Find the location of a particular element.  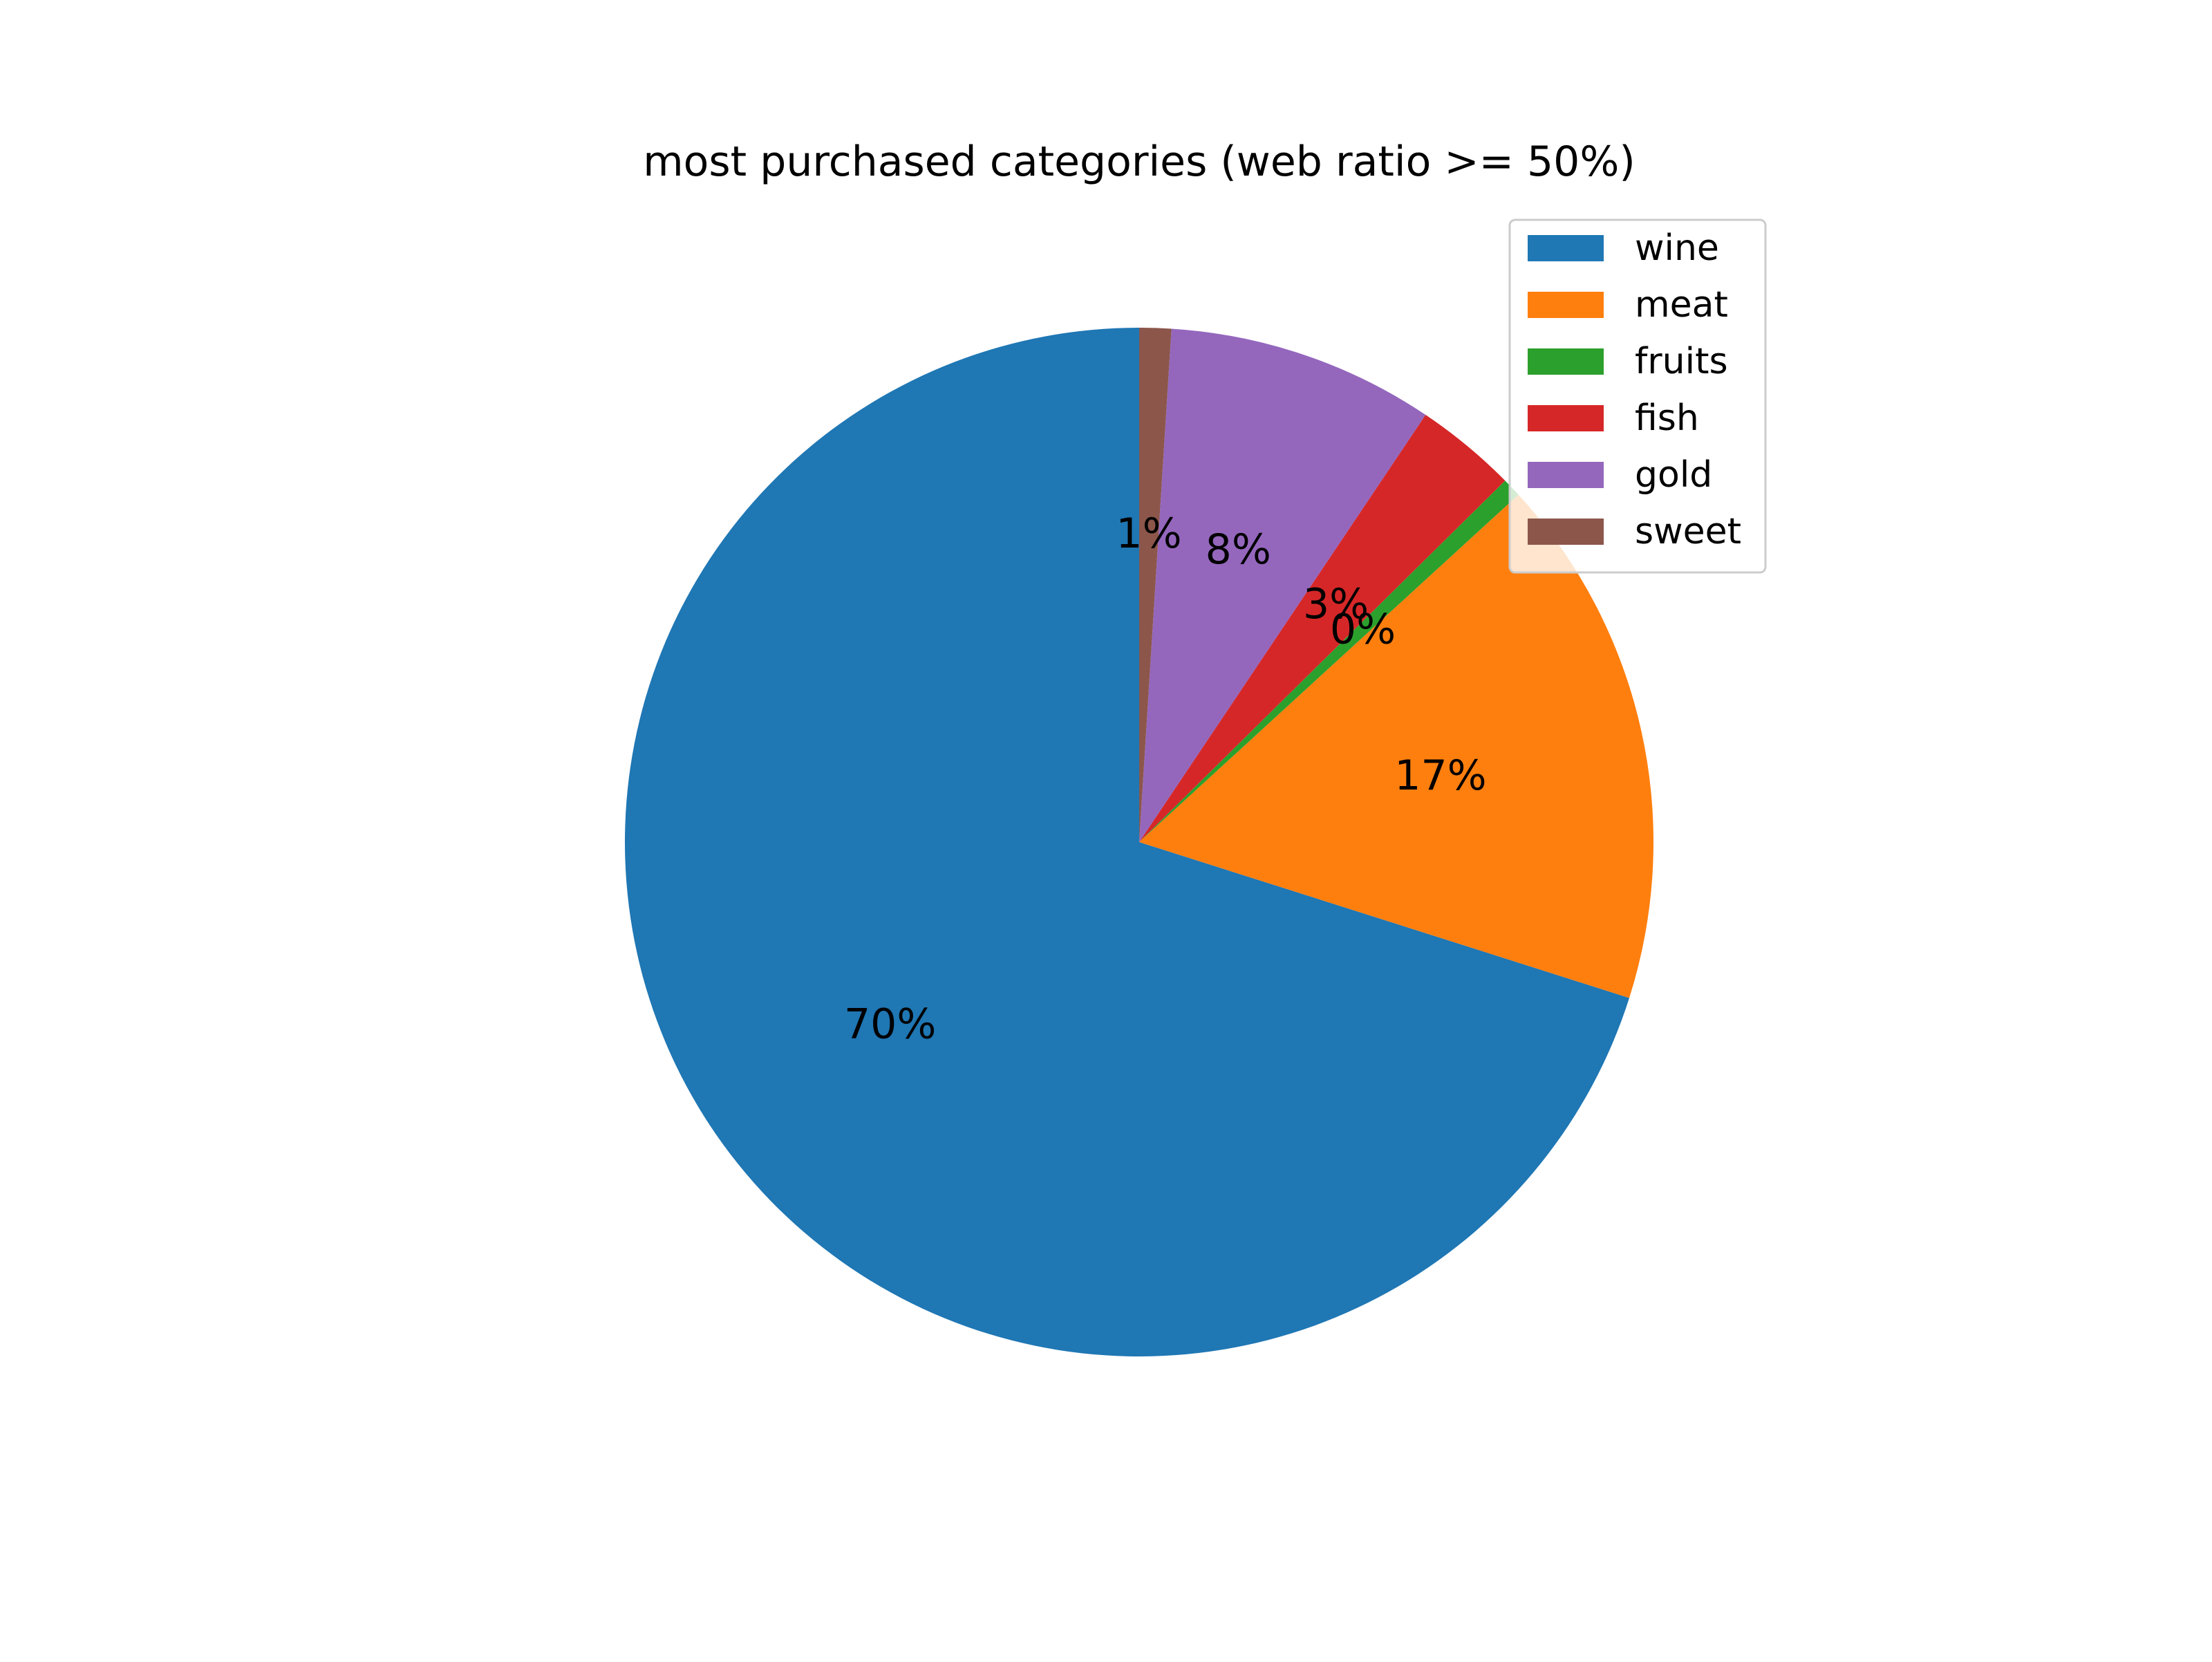

percent-label-wine: 70% is located at coordinates (890, 1024).